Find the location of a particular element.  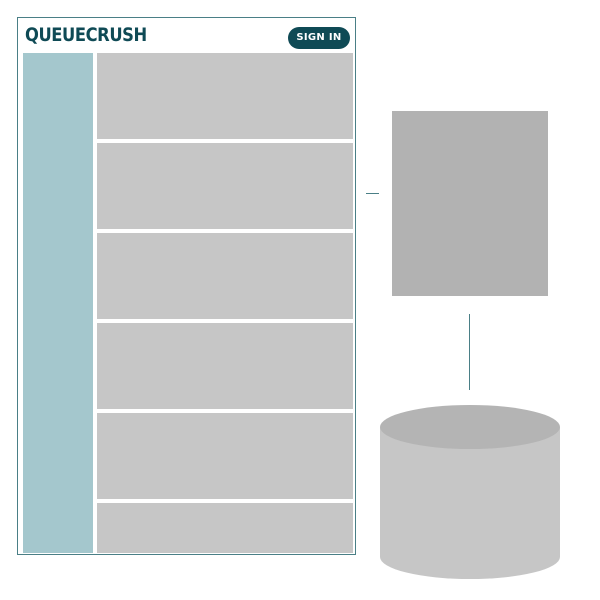

connector-app-to-server is located at coordinates (372, 193).